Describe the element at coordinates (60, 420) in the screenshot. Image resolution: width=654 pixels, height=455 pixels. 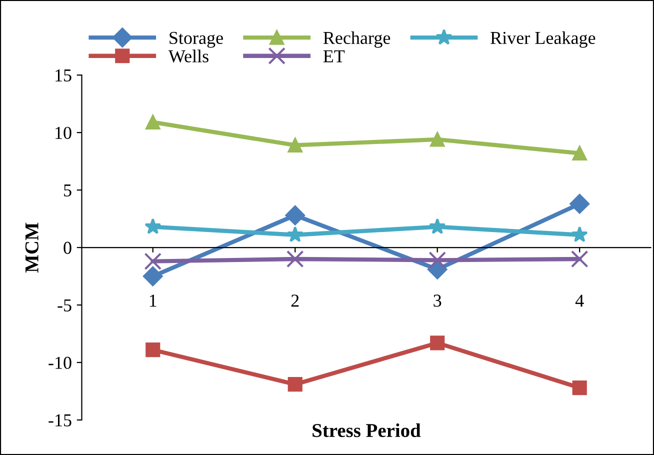
I see `y-tick-label: -15` at that location.